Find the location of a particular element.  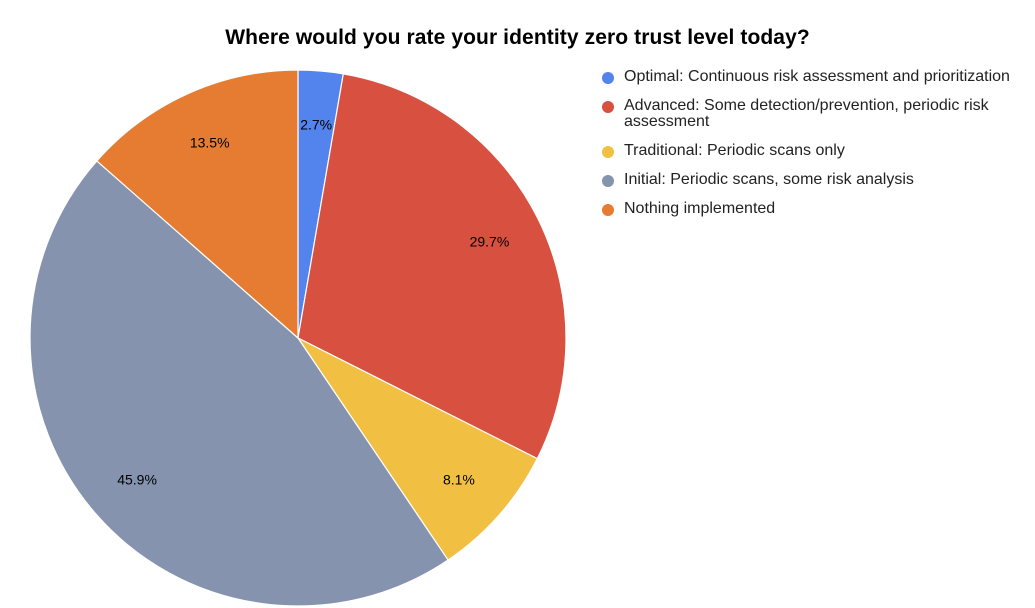

legend-item-2: Traditional: Periodic scans only is located at coordinates (810, 151).